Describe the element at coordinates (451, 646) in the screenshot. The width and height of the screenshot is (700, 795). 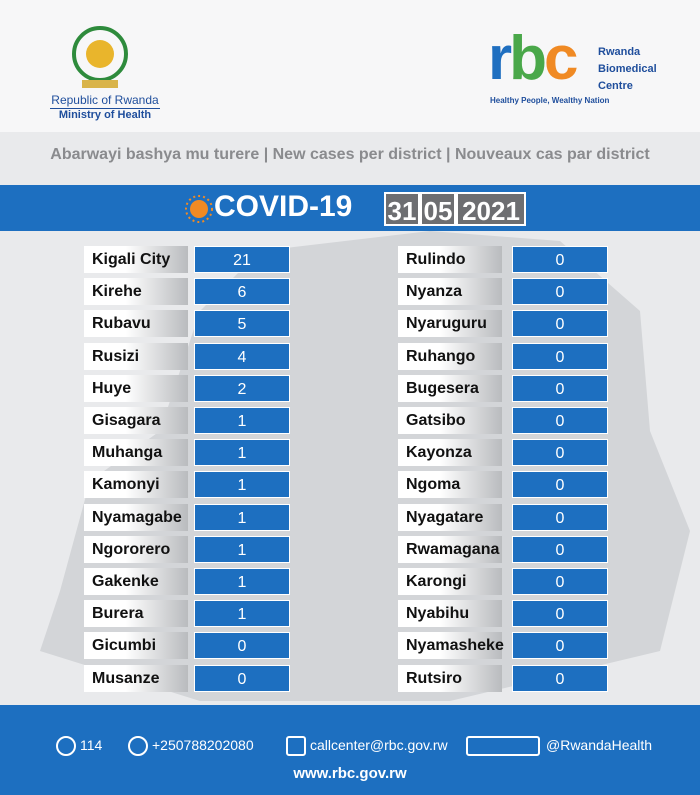
I see `district-name: Nyamasheke` at that location.